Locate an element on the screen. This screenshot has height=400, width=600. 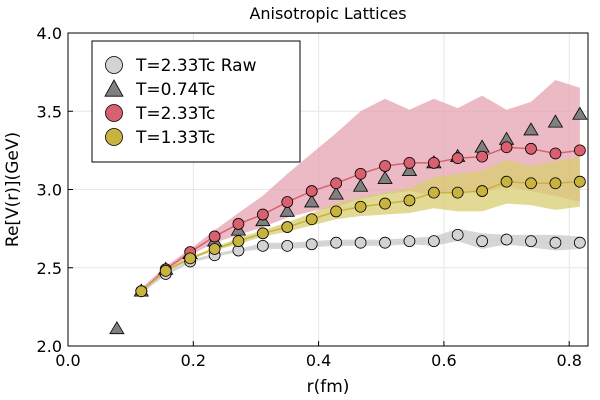
y-tick-label: 2.0 is located at coordinates (49, 346).